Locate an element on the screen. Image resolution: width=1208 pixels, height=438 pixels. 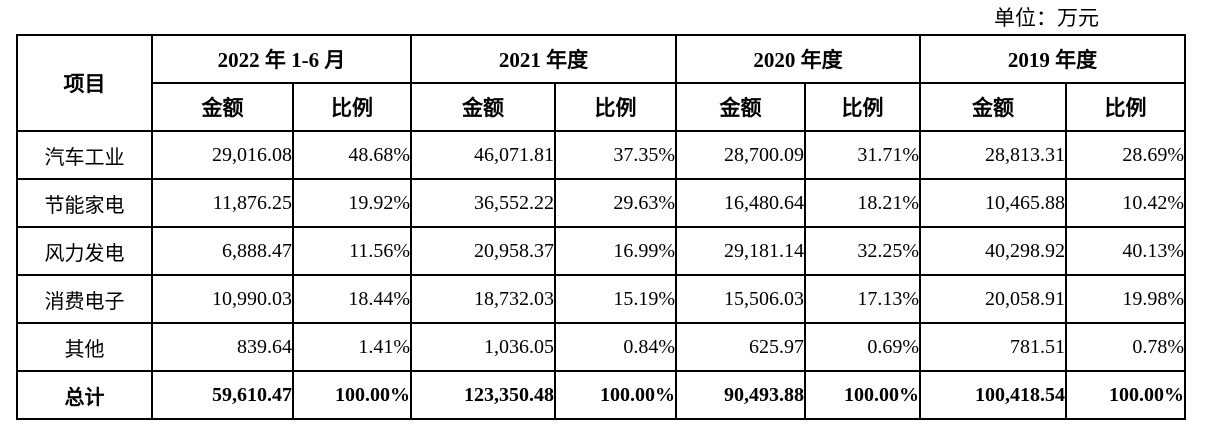
ratio-cell: 29.63% is located at coordinates (615, 203).